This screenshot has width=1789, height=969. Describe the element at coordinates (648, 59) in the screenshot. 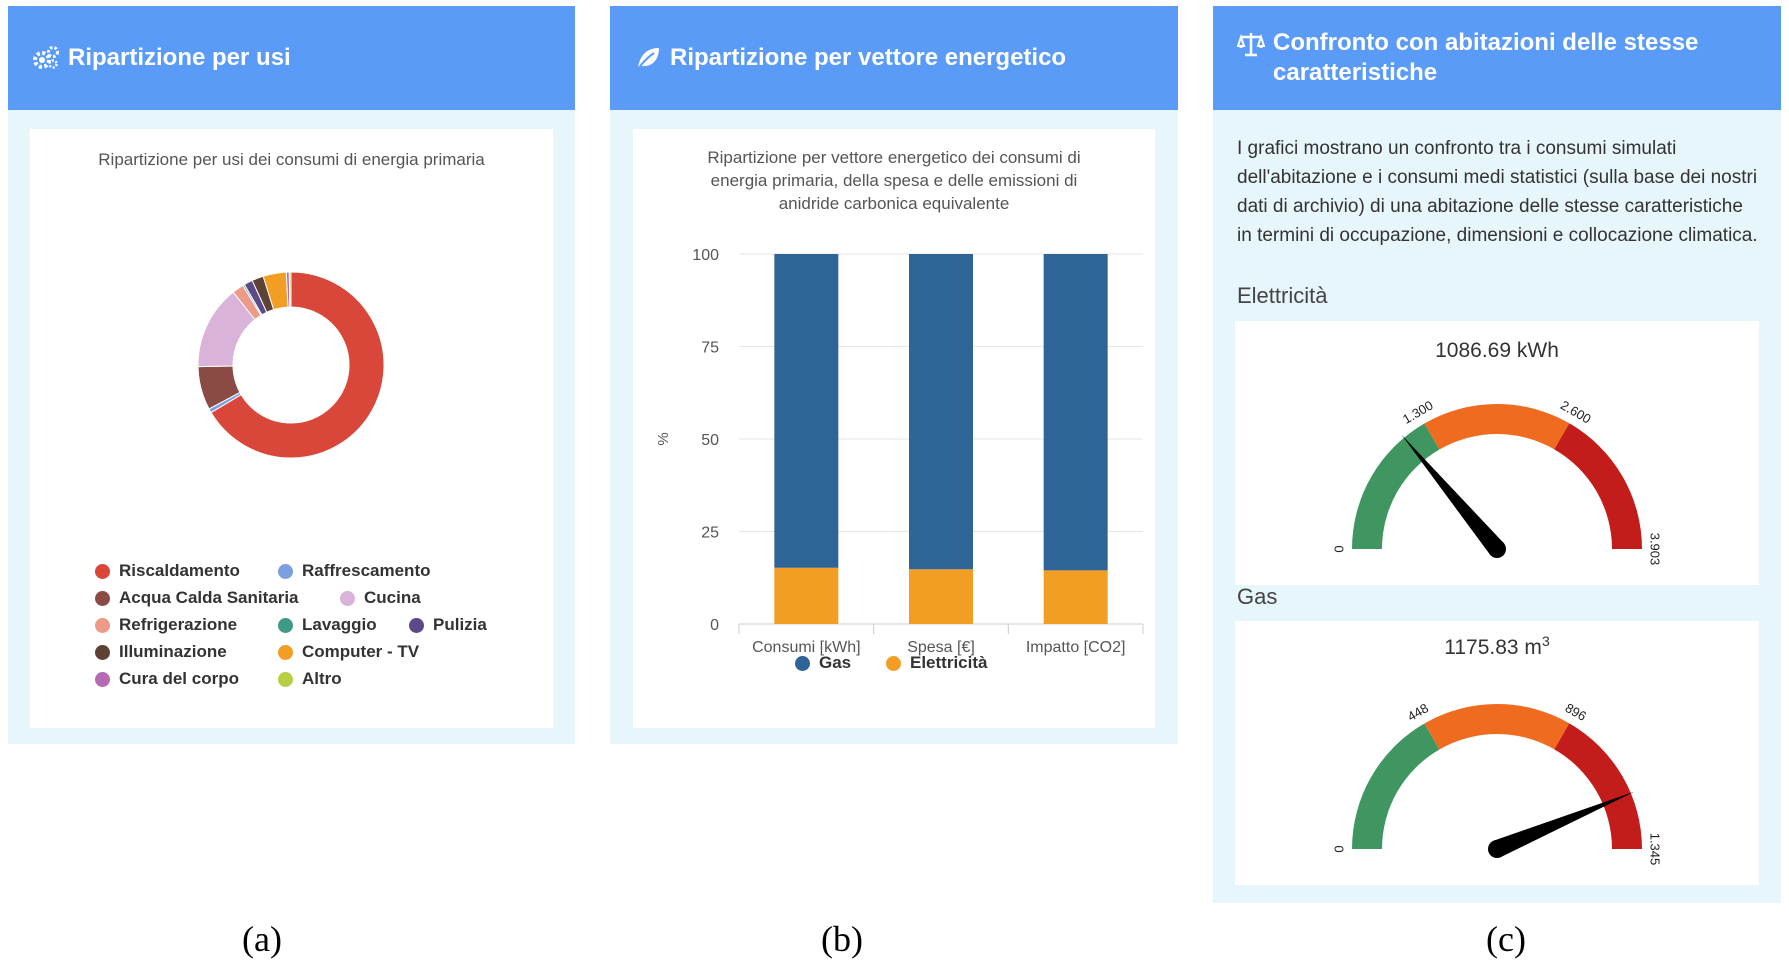

I see `leaf-icon` at that location.